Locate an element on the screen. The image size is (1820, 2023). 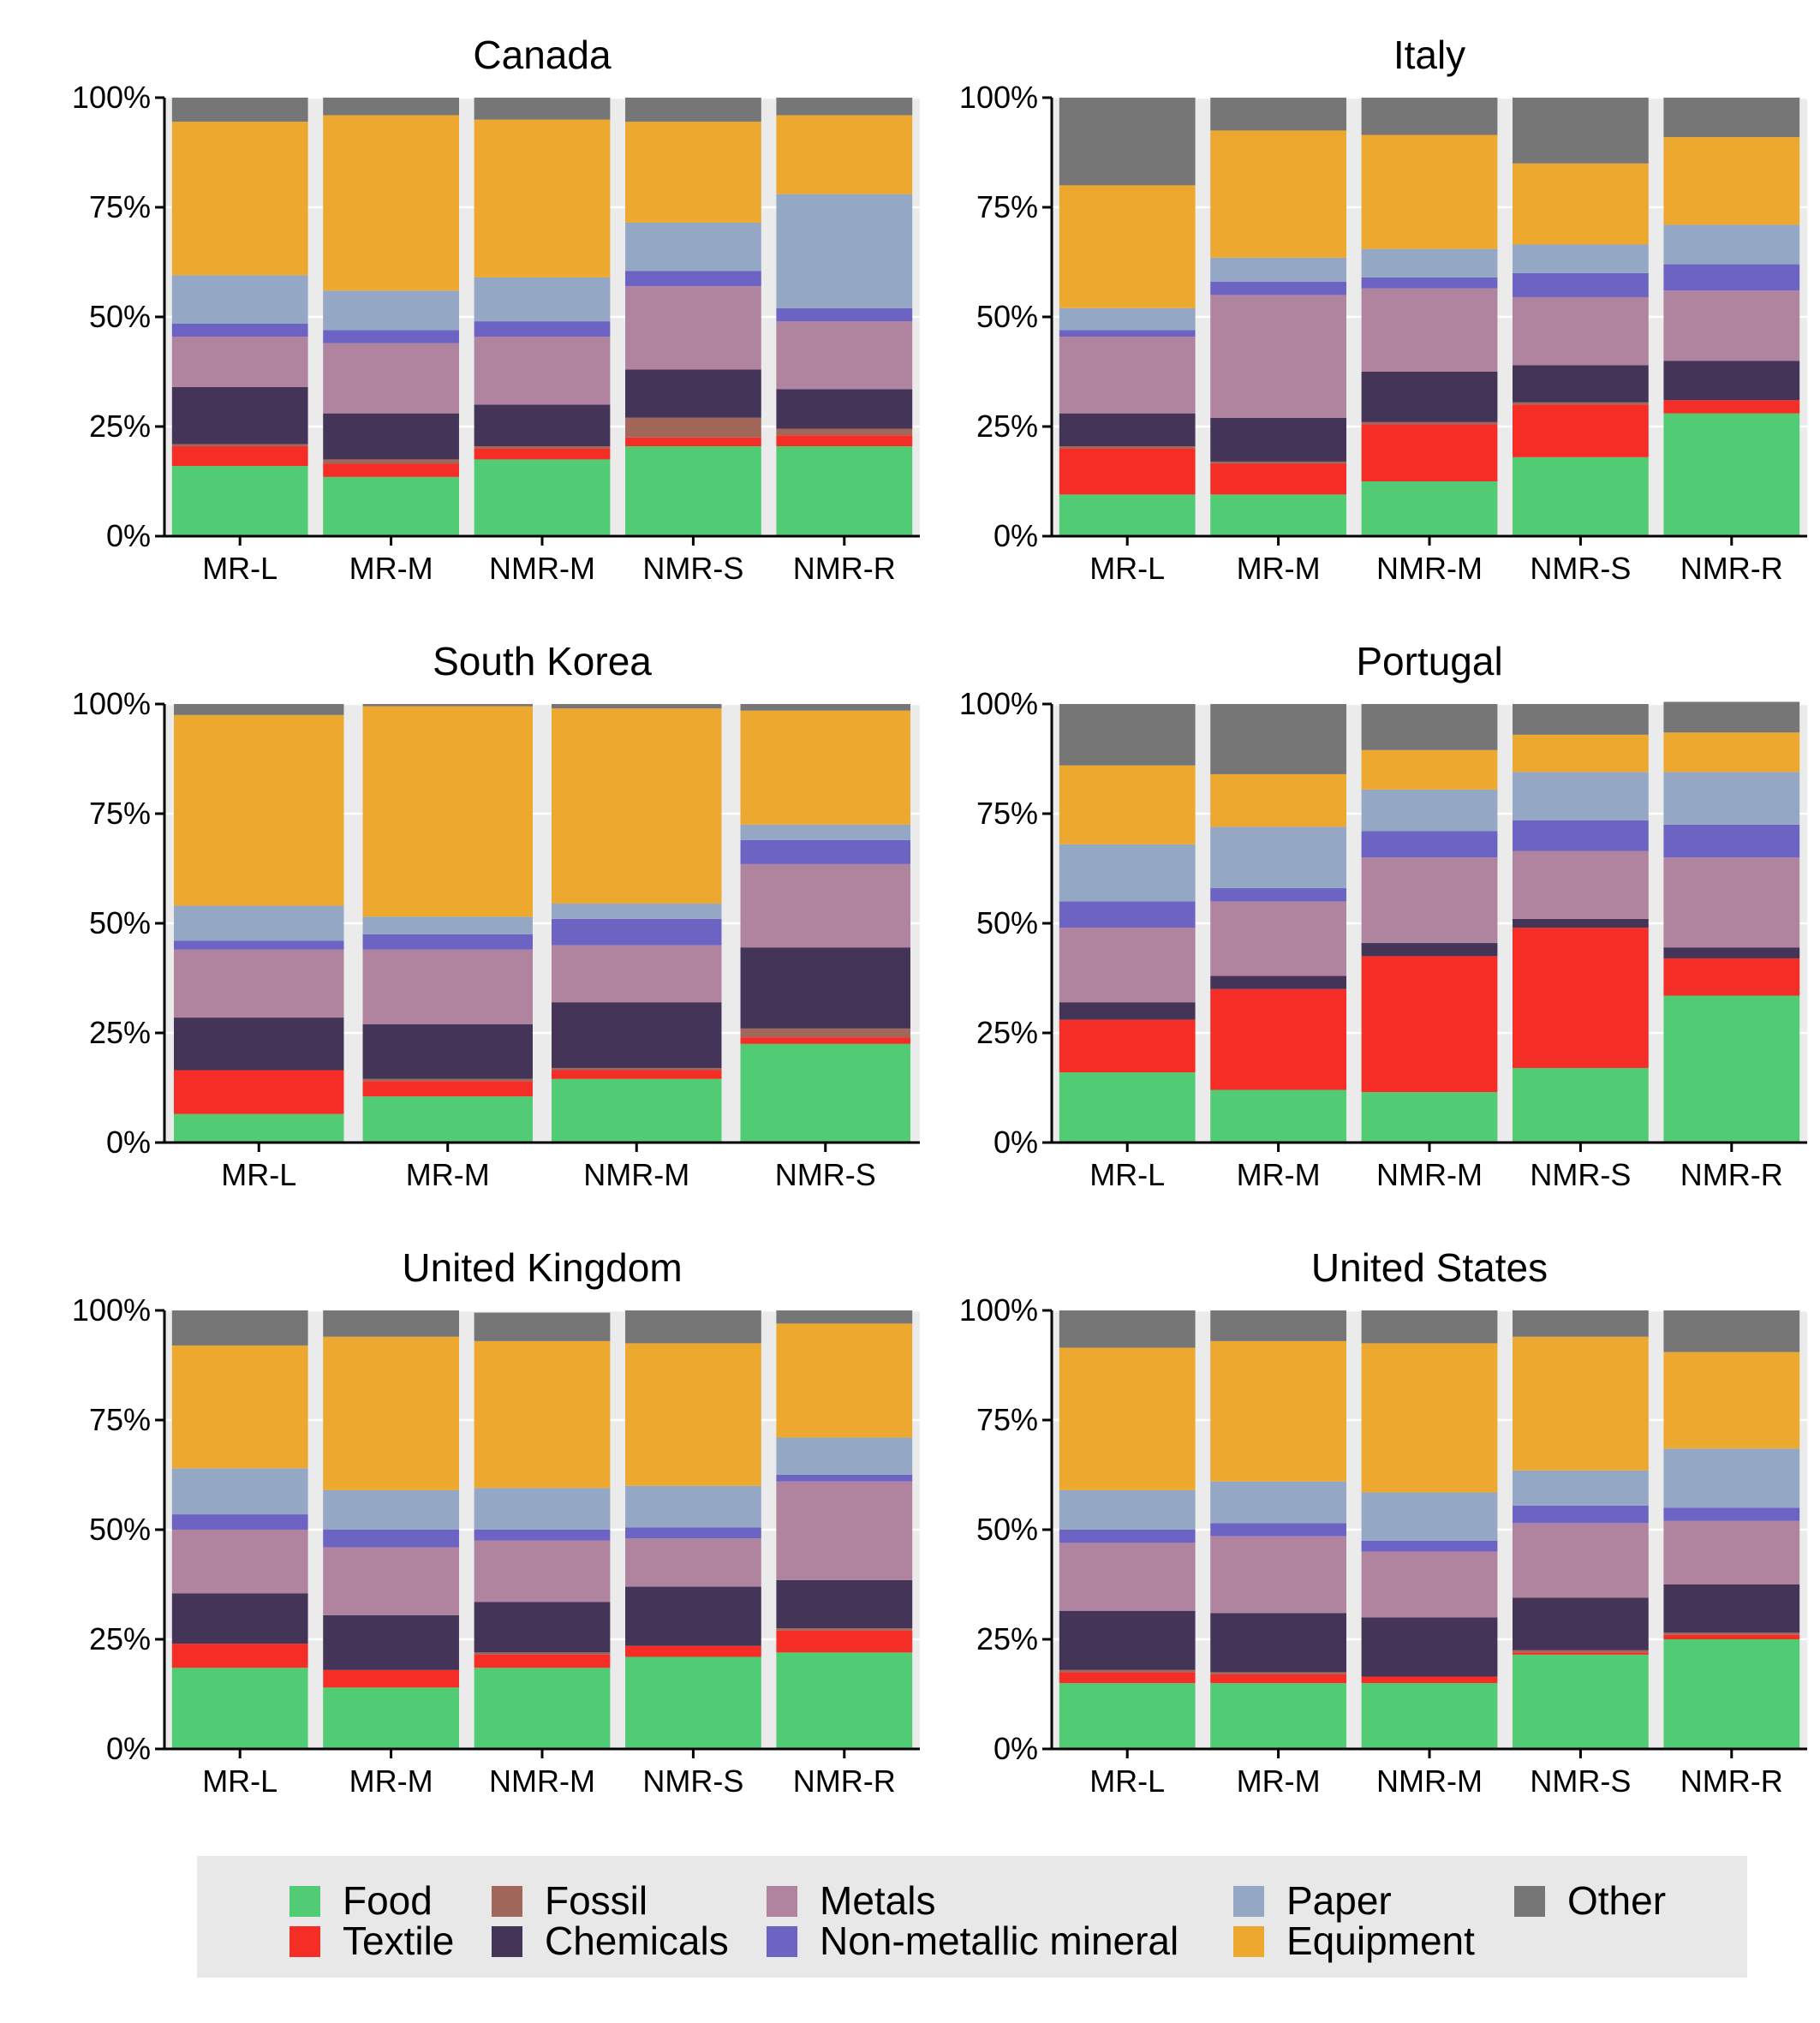
bar-segment-paper-mr-m: Paper — MR-M: 9.5% is located at coordinates (1278, 1502).